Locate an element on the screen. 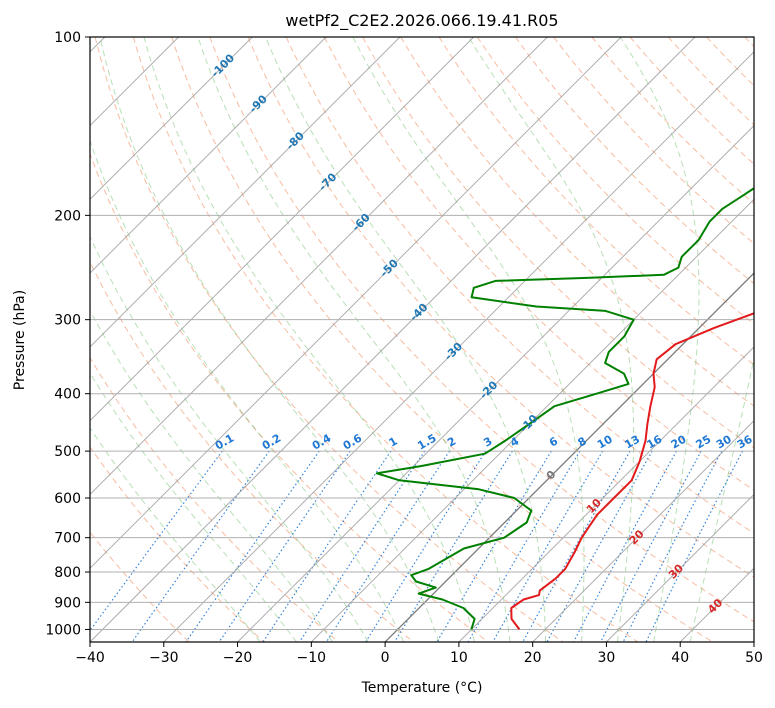 This screenshot has width=775, height=708. x-tick-label: 40 is located at coordinates (680, 658).